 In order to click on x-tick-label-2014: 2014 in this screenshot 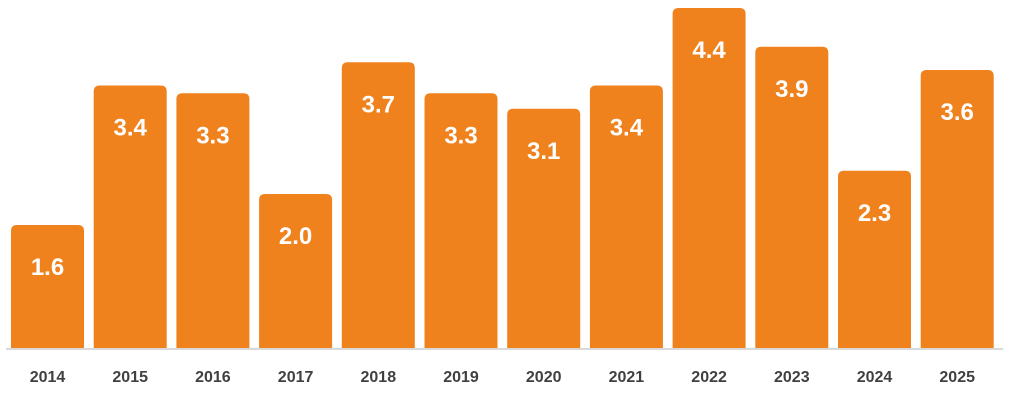, I will do `click(48, 377)`.